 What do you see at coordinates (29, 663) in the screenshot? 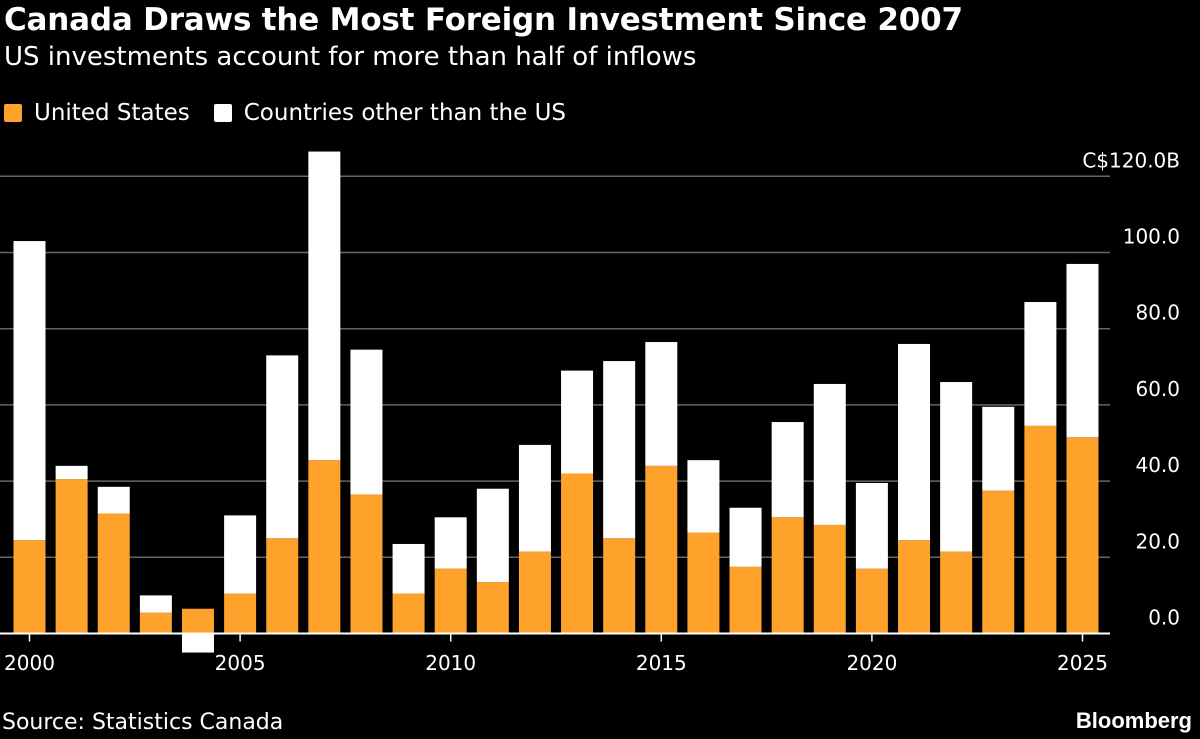
I see `x-tick-label: 2000` at bounding box center [29, 663].